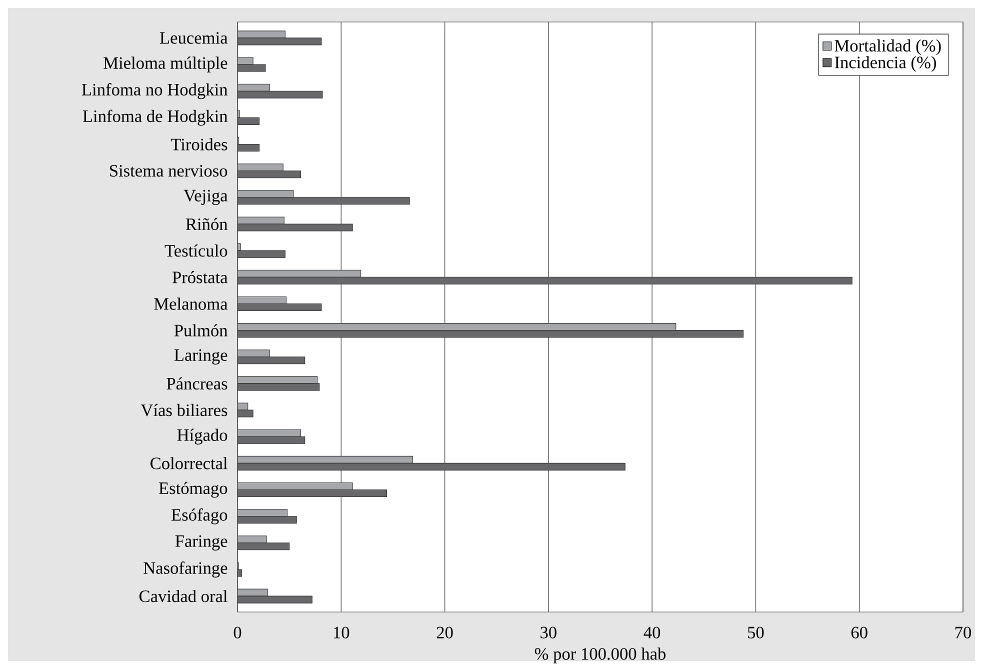 This screenshot has height=669, width=983. What do you see at coordinates (342, 632) in the screenshot?
I see `x-tick-label: 10` at bounding box center [342, 632].